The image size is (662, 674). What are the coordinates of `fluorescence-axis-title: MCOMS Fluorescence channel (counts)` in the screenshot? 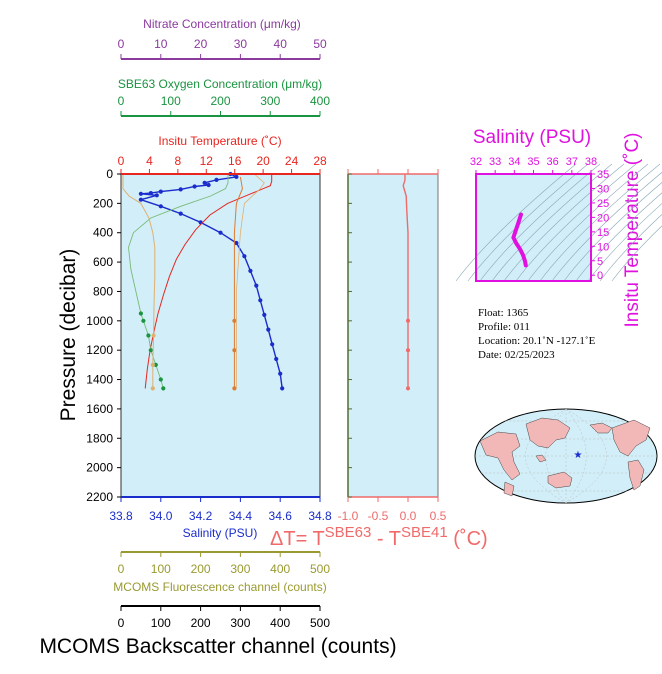 It's located at (219, 587).